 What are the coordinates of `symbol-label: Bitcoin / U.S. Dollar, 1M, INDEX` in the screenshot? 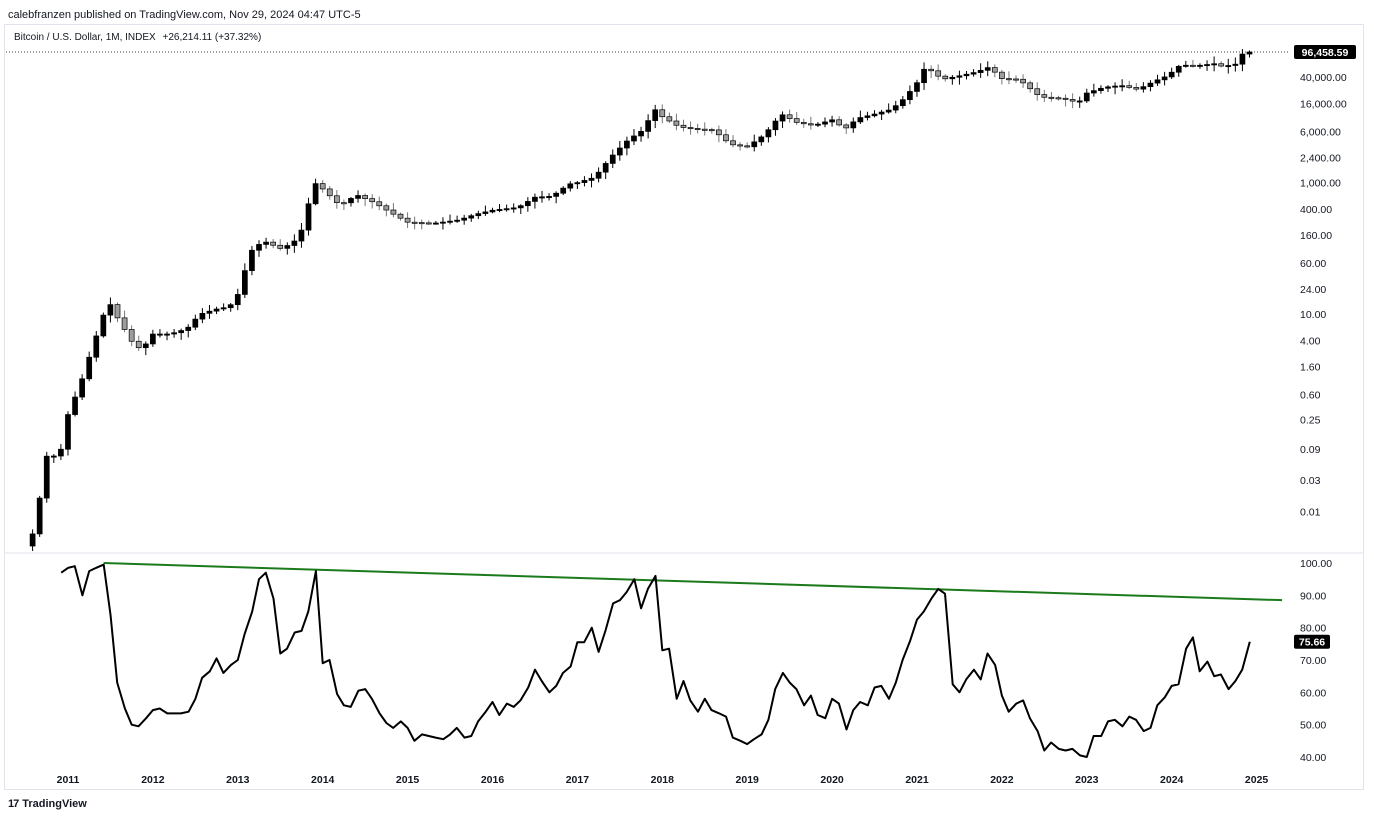 It's located at (85, 37).